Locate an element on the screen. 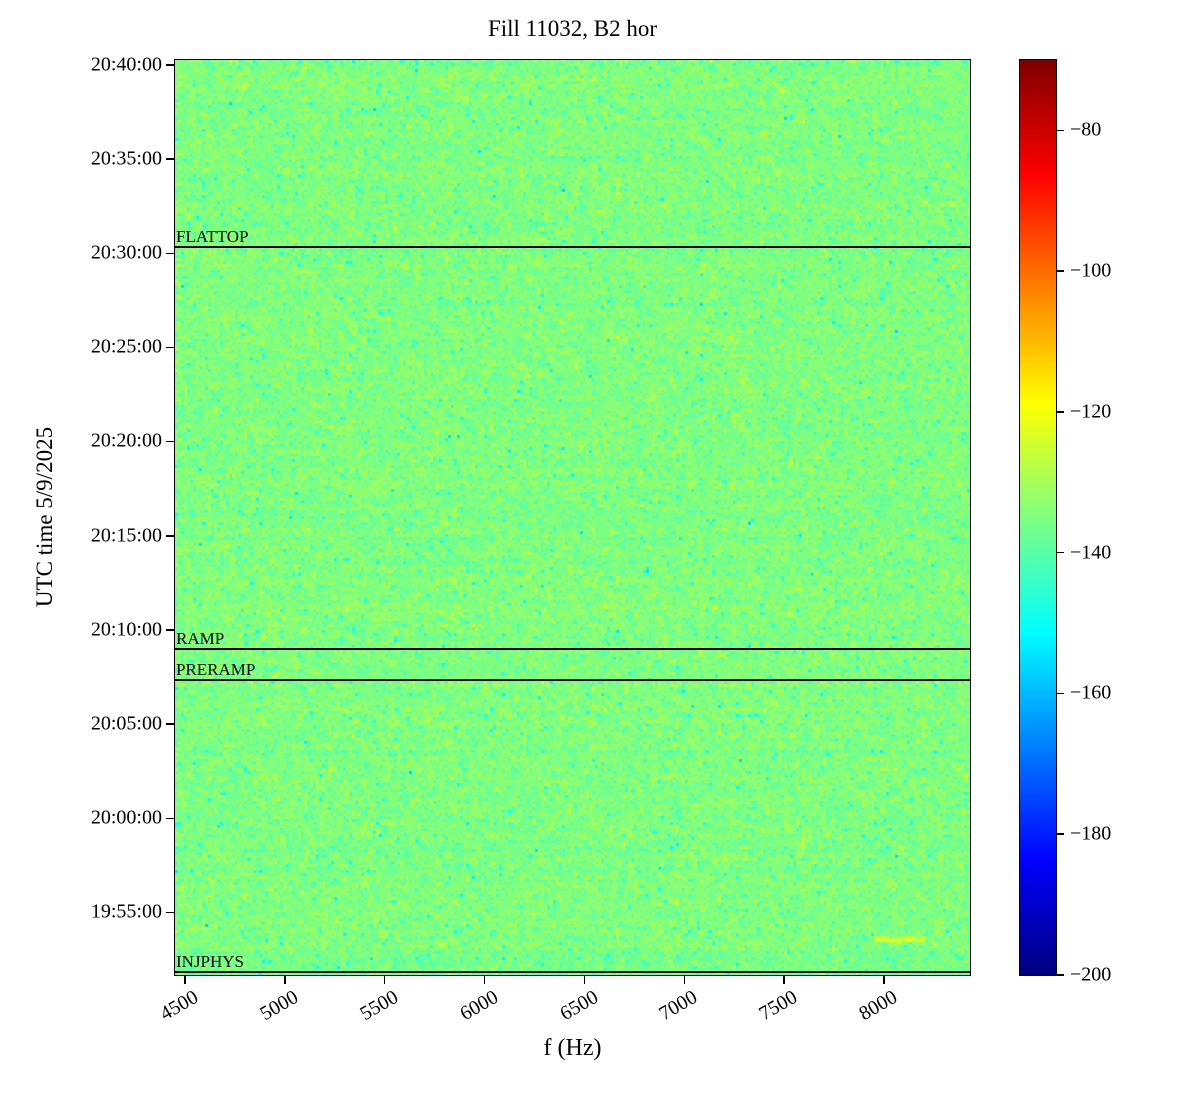  x-tick-label: 6000 is located at coordinates (478, 1006).